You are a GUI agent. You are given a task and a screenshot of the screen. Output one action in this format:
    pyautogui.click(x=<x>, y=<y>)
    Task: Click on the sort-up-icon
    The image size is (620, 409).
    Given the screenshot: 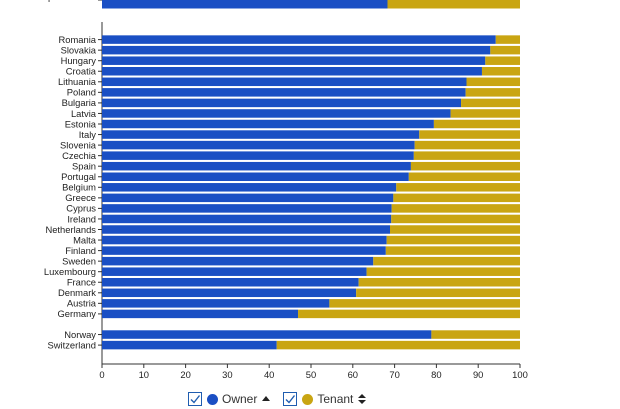 What is the action you would take?
    pyautogui.click(x=266, y=399)
    